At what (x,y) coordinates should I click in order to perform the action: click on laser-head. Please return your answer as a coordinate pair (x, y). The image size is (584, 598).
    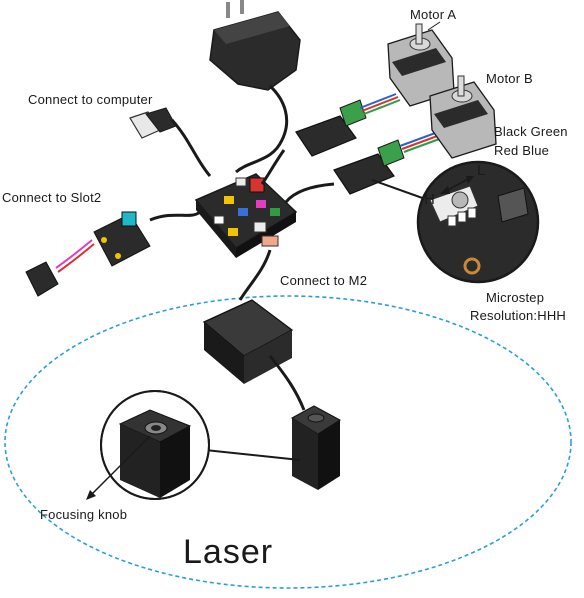
    Looking at the image, I should click on (316, 447).